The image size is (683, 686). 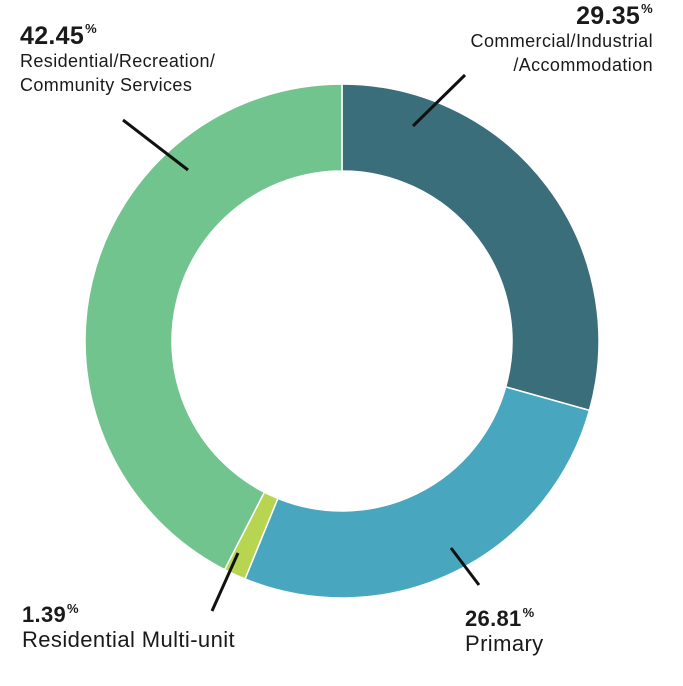 I want to click on label-primary: 26.81% Primary, so click(x=504, y=631).